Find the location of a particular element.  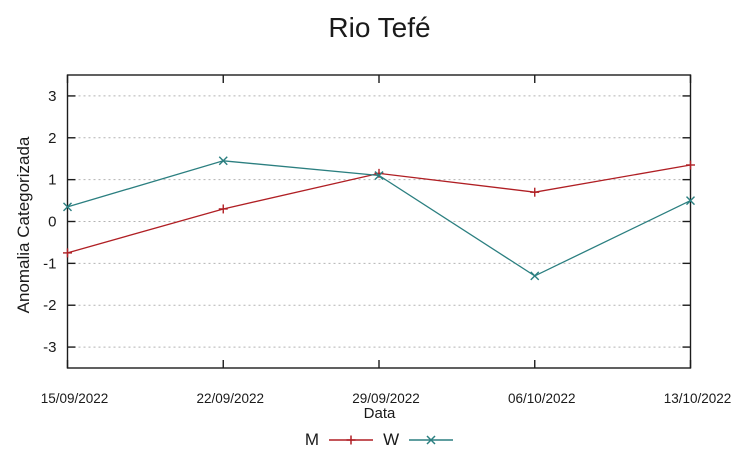

legend-label-m: M is located at coordinates (312, 439).